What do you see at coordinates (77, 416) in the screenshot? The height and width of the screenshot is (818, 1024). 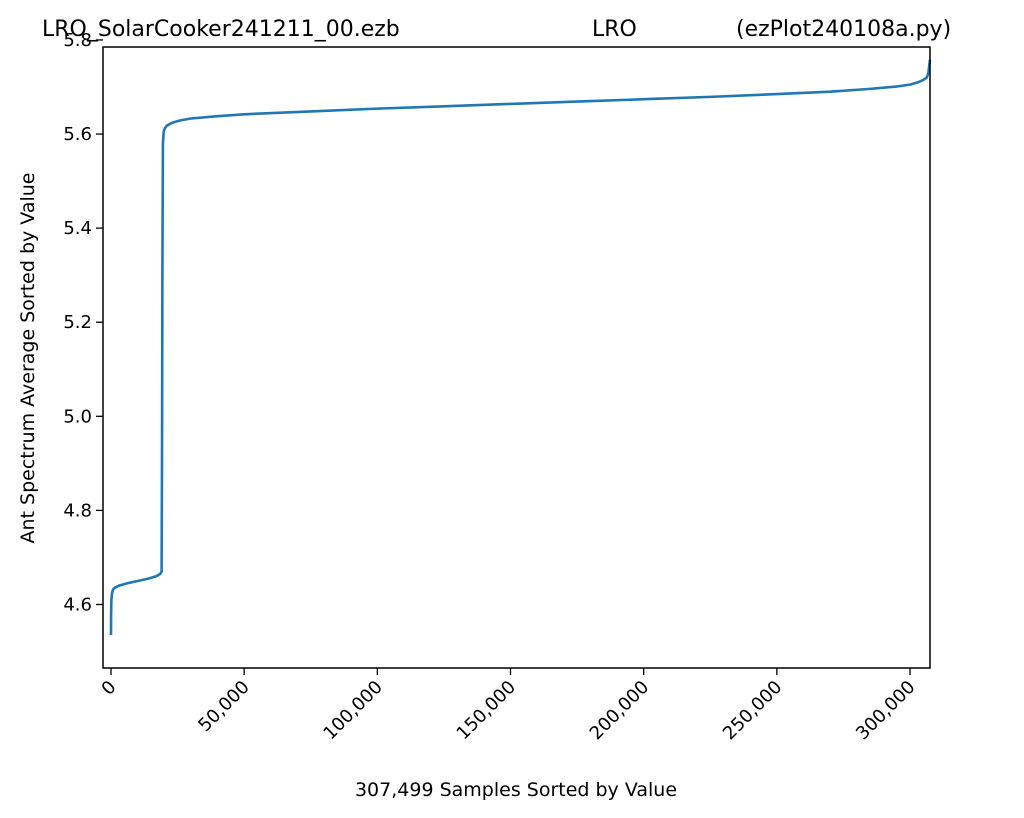 I see `y-tick-label: 5.0` at bounding box center [77, 416].